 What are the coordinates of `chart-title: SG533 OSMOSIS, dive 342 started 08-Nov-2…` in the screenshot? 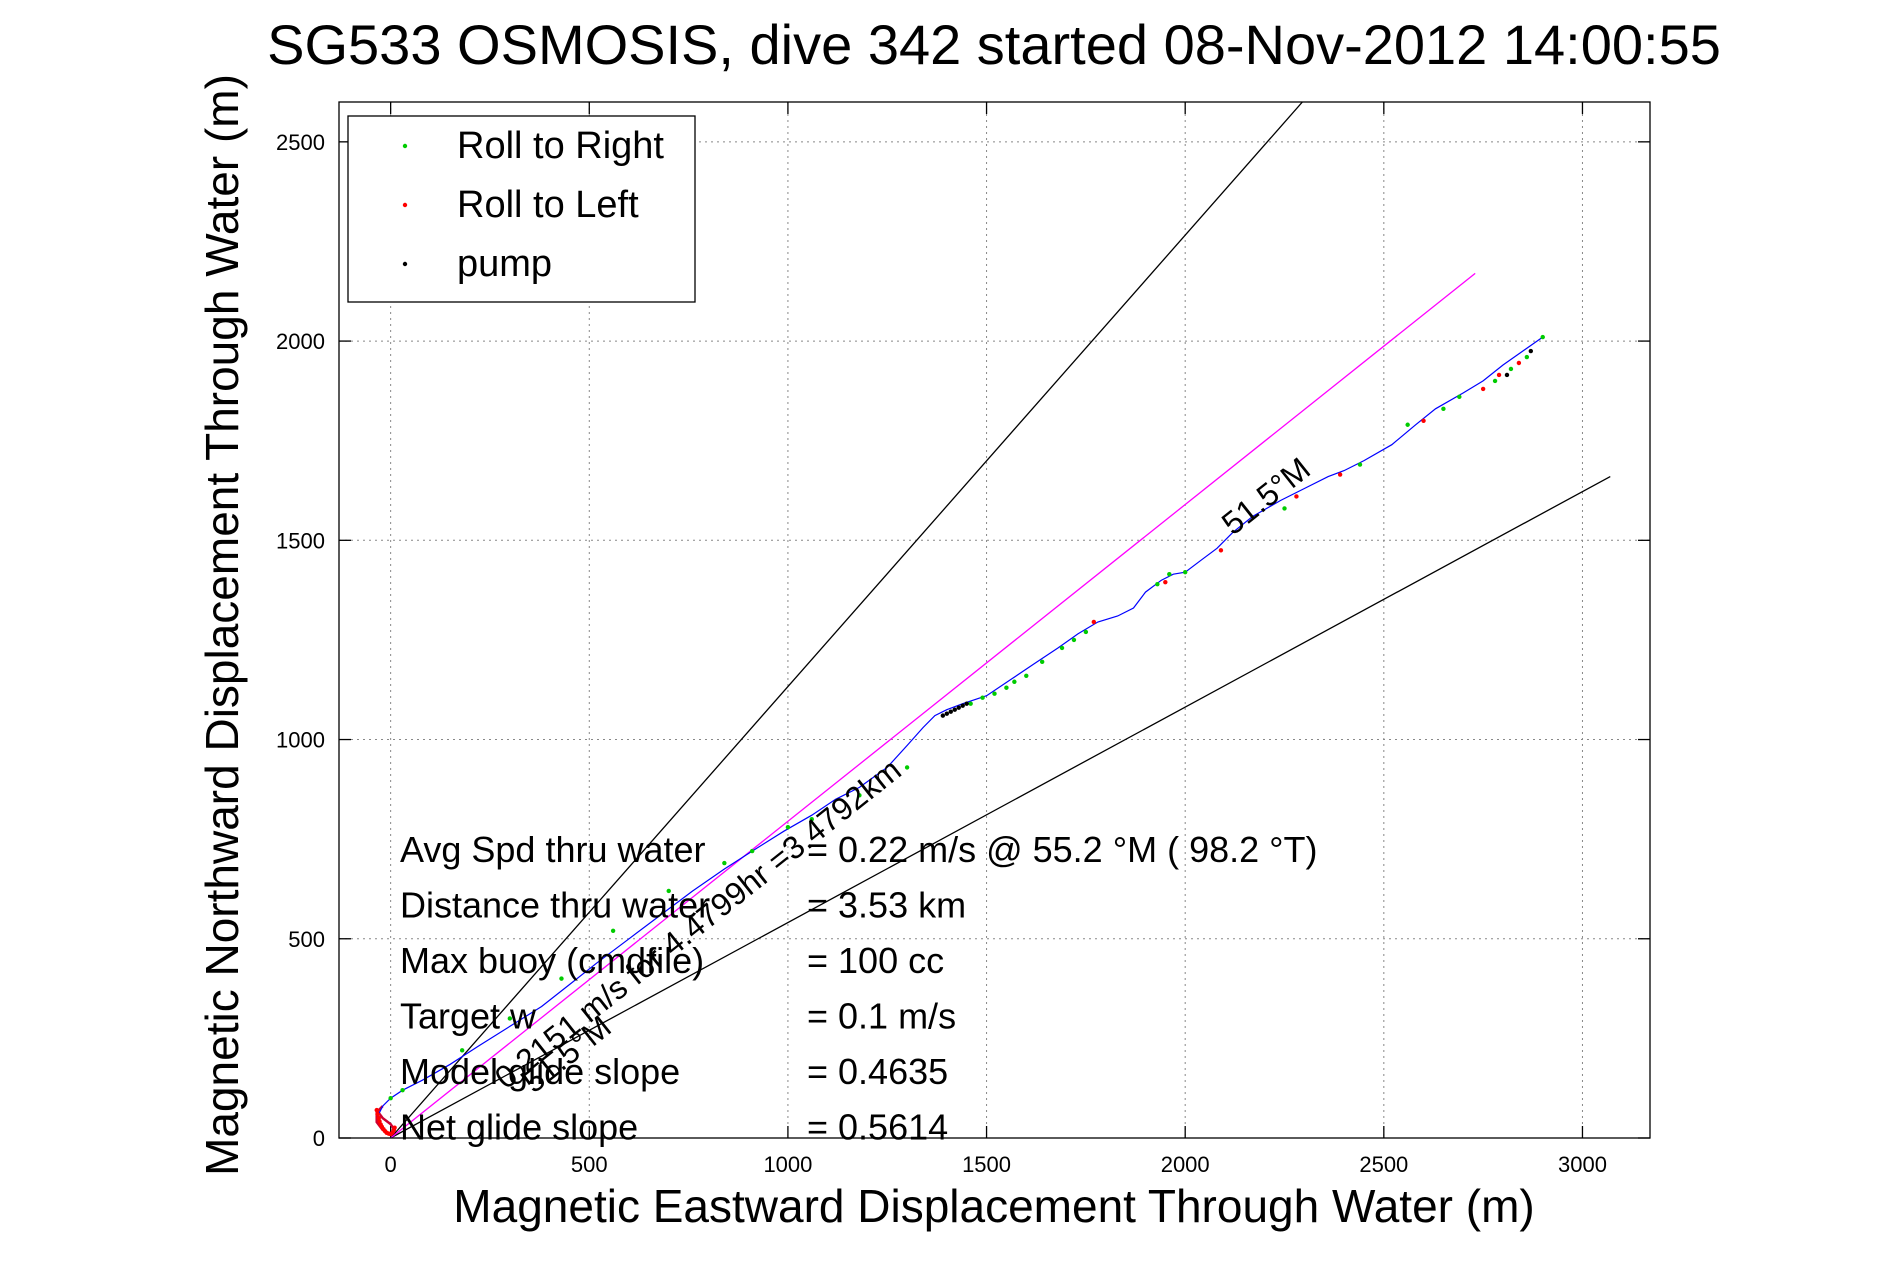 It's located at (994, 44).